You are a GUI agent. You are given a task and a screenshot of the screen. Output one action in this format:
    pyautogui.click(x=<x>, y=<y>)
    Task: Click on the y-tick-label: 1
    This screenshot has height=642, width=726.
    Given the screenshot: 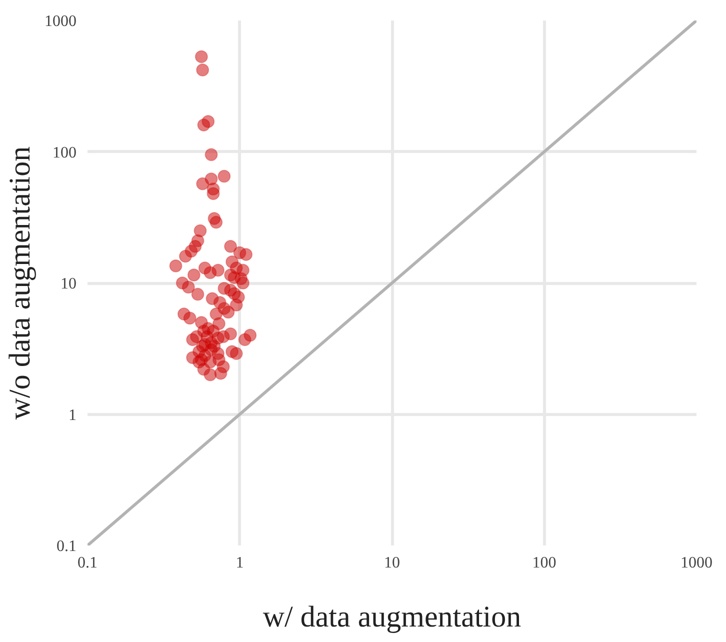 What is the action you would take?
    pyautogui.click(x=72, y=415)
    